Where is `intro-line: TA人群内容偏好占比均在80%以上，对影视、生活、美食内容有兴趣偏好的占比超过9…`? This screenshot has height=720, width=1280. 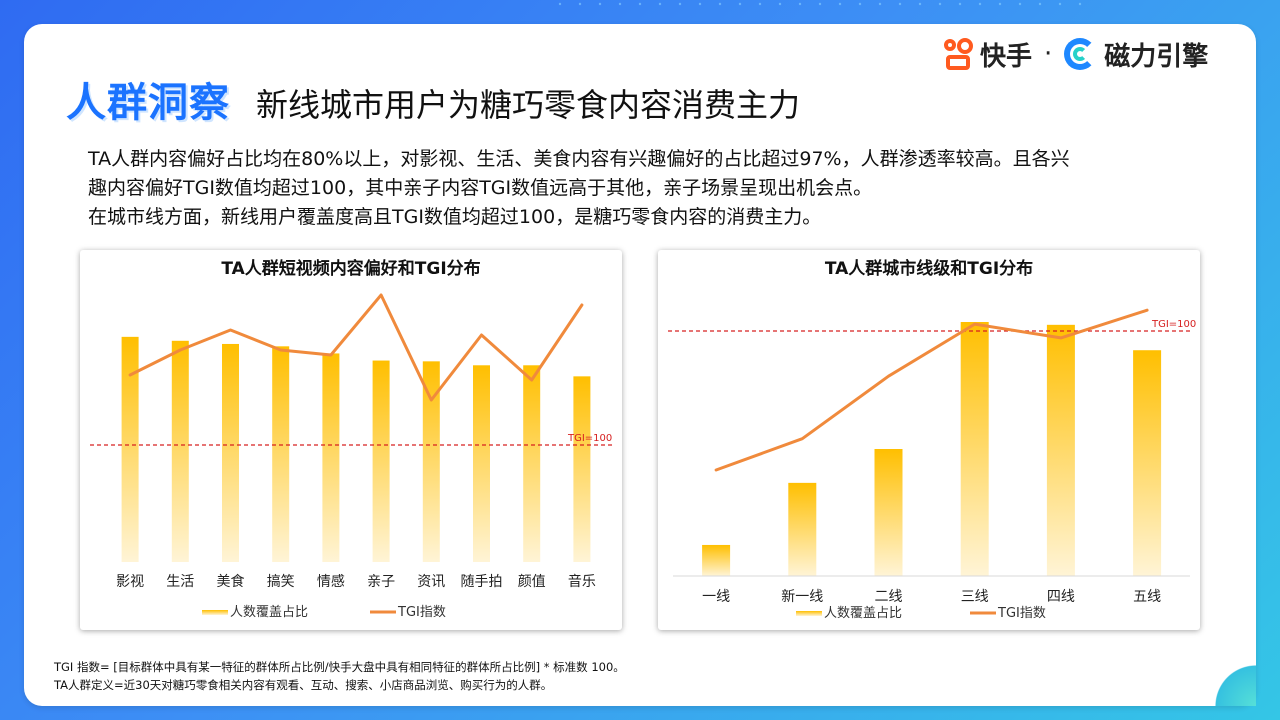
intro-line: TA人群内容偏好占比均在80%以上，对影视、生活、美食内容有兴趣偏好的占比超过9… is located at coordinates (579, 159).